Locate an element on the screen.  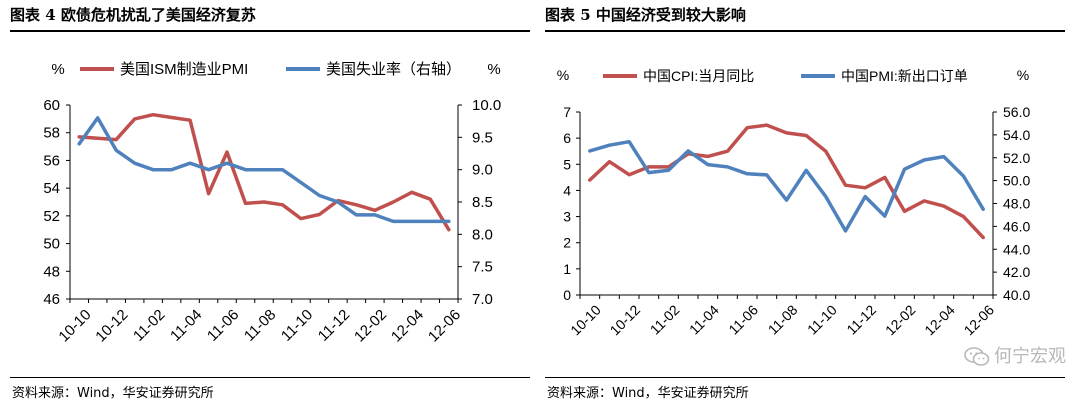
y-left-tick-label: 6 is located at coordinates (567, 138).